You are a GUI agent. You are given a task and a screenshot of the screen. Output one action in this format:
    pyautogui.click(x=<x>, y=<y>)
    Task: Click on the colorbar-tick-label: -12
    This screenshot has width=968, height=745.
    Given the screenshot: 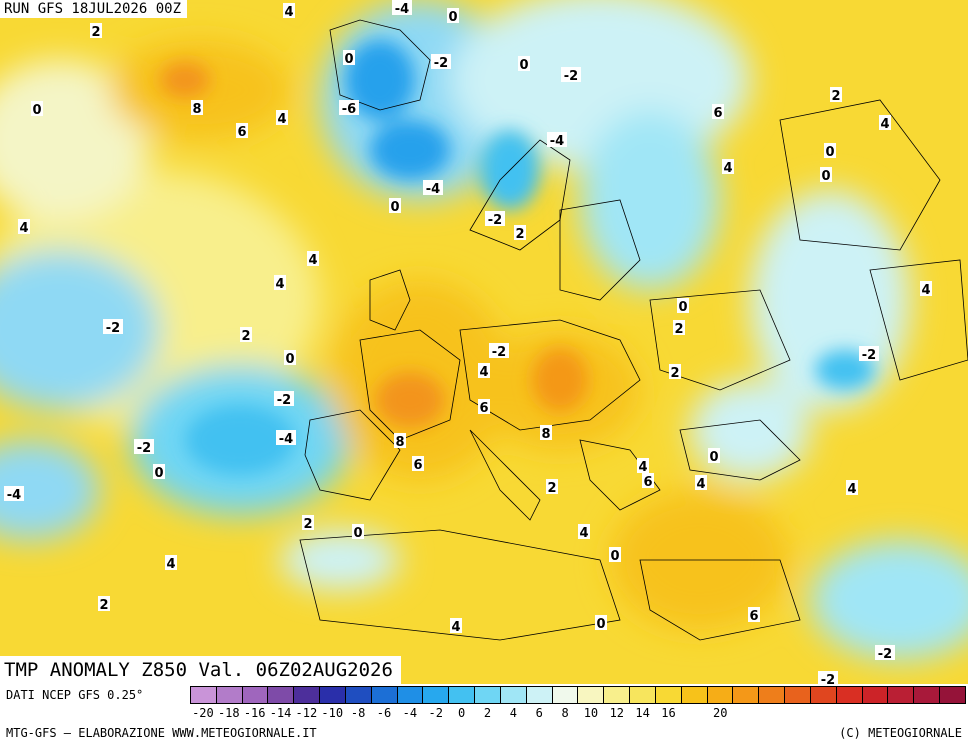 What is the action you would take?
    pyautogui.click(x=306, y=713)
    